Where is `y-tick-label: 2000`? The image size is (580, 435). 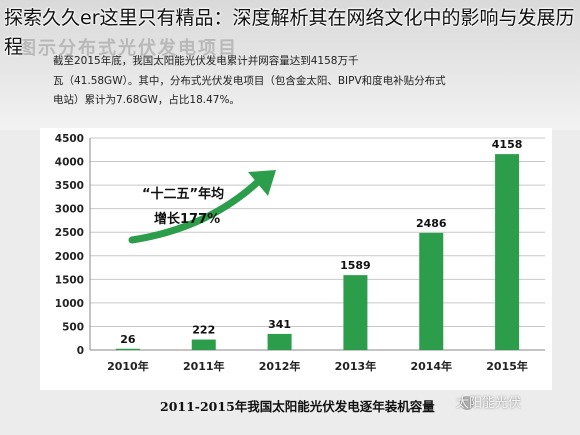
y-tick-label: 2000 is located at coordinates (69, 257).